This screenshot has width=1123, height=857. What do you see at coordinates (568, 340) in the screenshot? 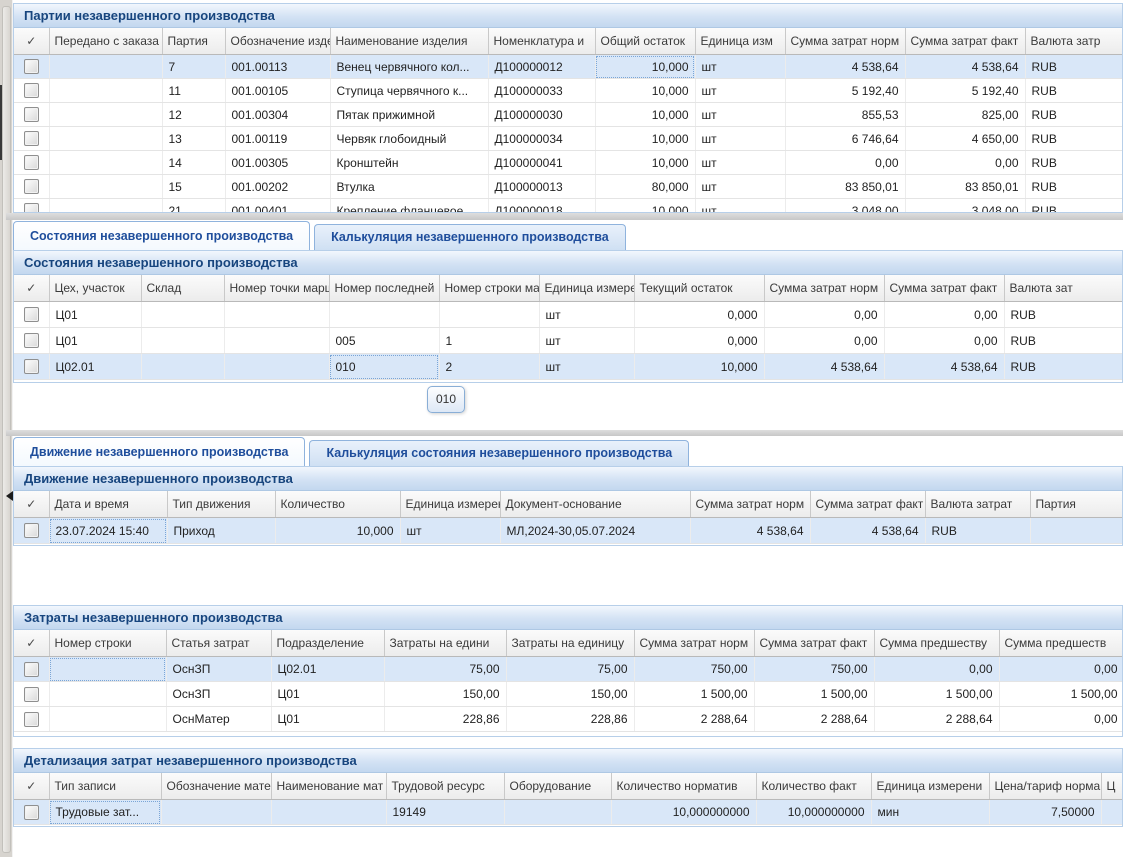
I see `table-row: Ц01 005 1 шт 0,000 0,00 0,00 RUB` at bounding box center [568, 340].